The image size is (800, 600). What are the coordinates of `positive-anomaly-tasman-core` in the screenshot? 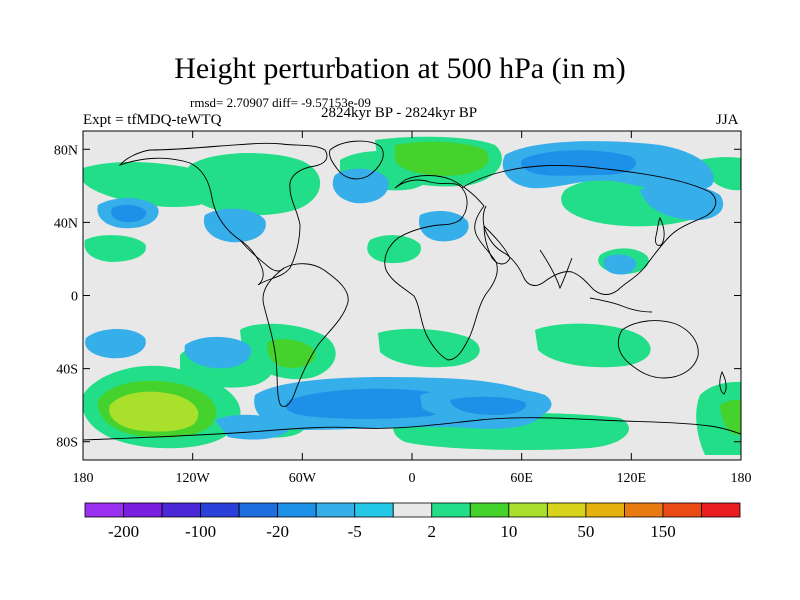 It's located at (730, 417).